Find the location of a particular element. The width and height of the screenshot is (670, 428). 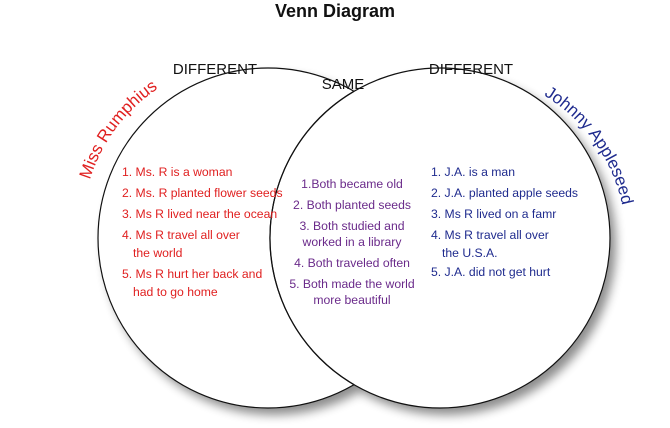

center-item-5-line-1: 5. Both made the world is located at coordinates (351, 284).